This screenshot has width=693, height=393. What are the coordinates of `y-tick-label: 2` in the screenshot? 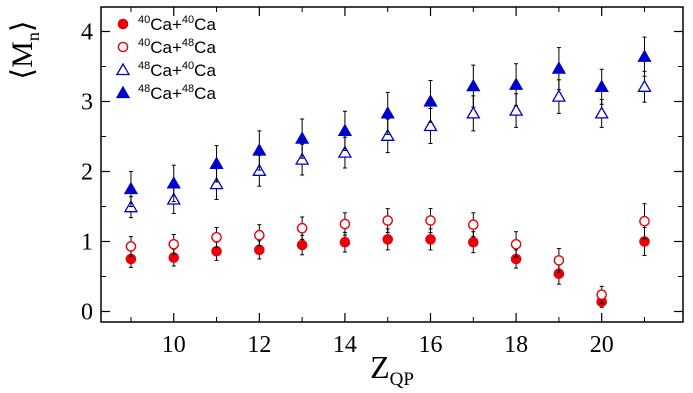 It's located at (87, 173).